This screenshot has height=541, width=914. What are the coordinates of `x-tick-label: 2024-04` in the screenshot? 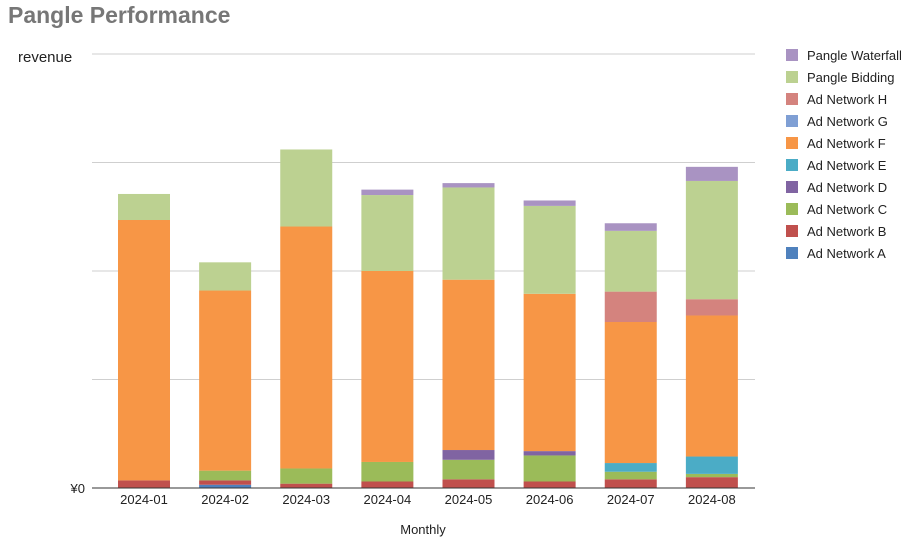 It's located at (388, 499).